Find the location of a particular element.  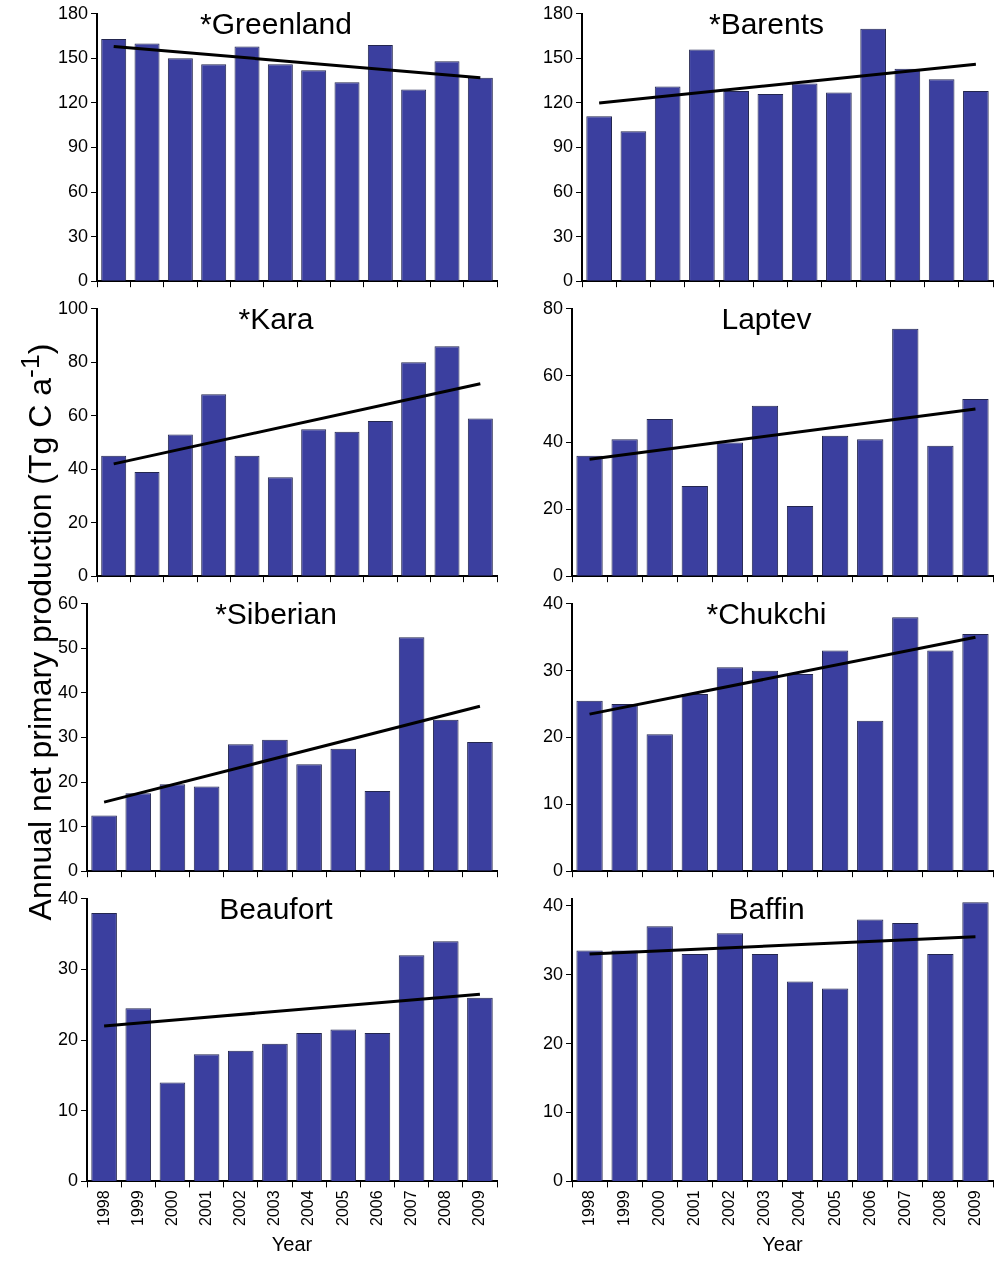

y-tick-label: 100 is located at coordinates (73, 307).